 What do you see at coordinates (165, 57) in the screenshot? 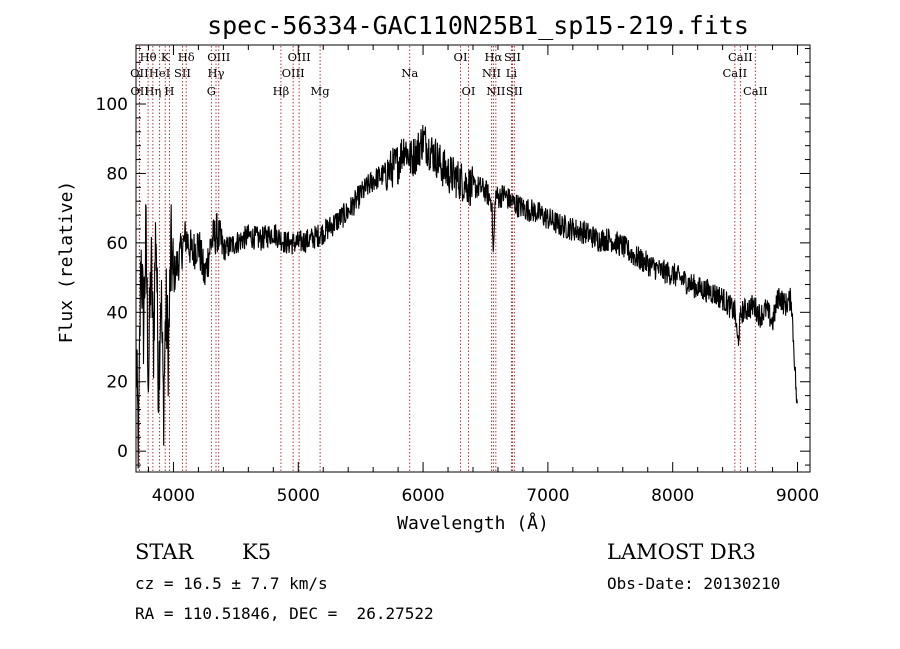
I see `line-label-5: K` at bounding box center [165, 57].